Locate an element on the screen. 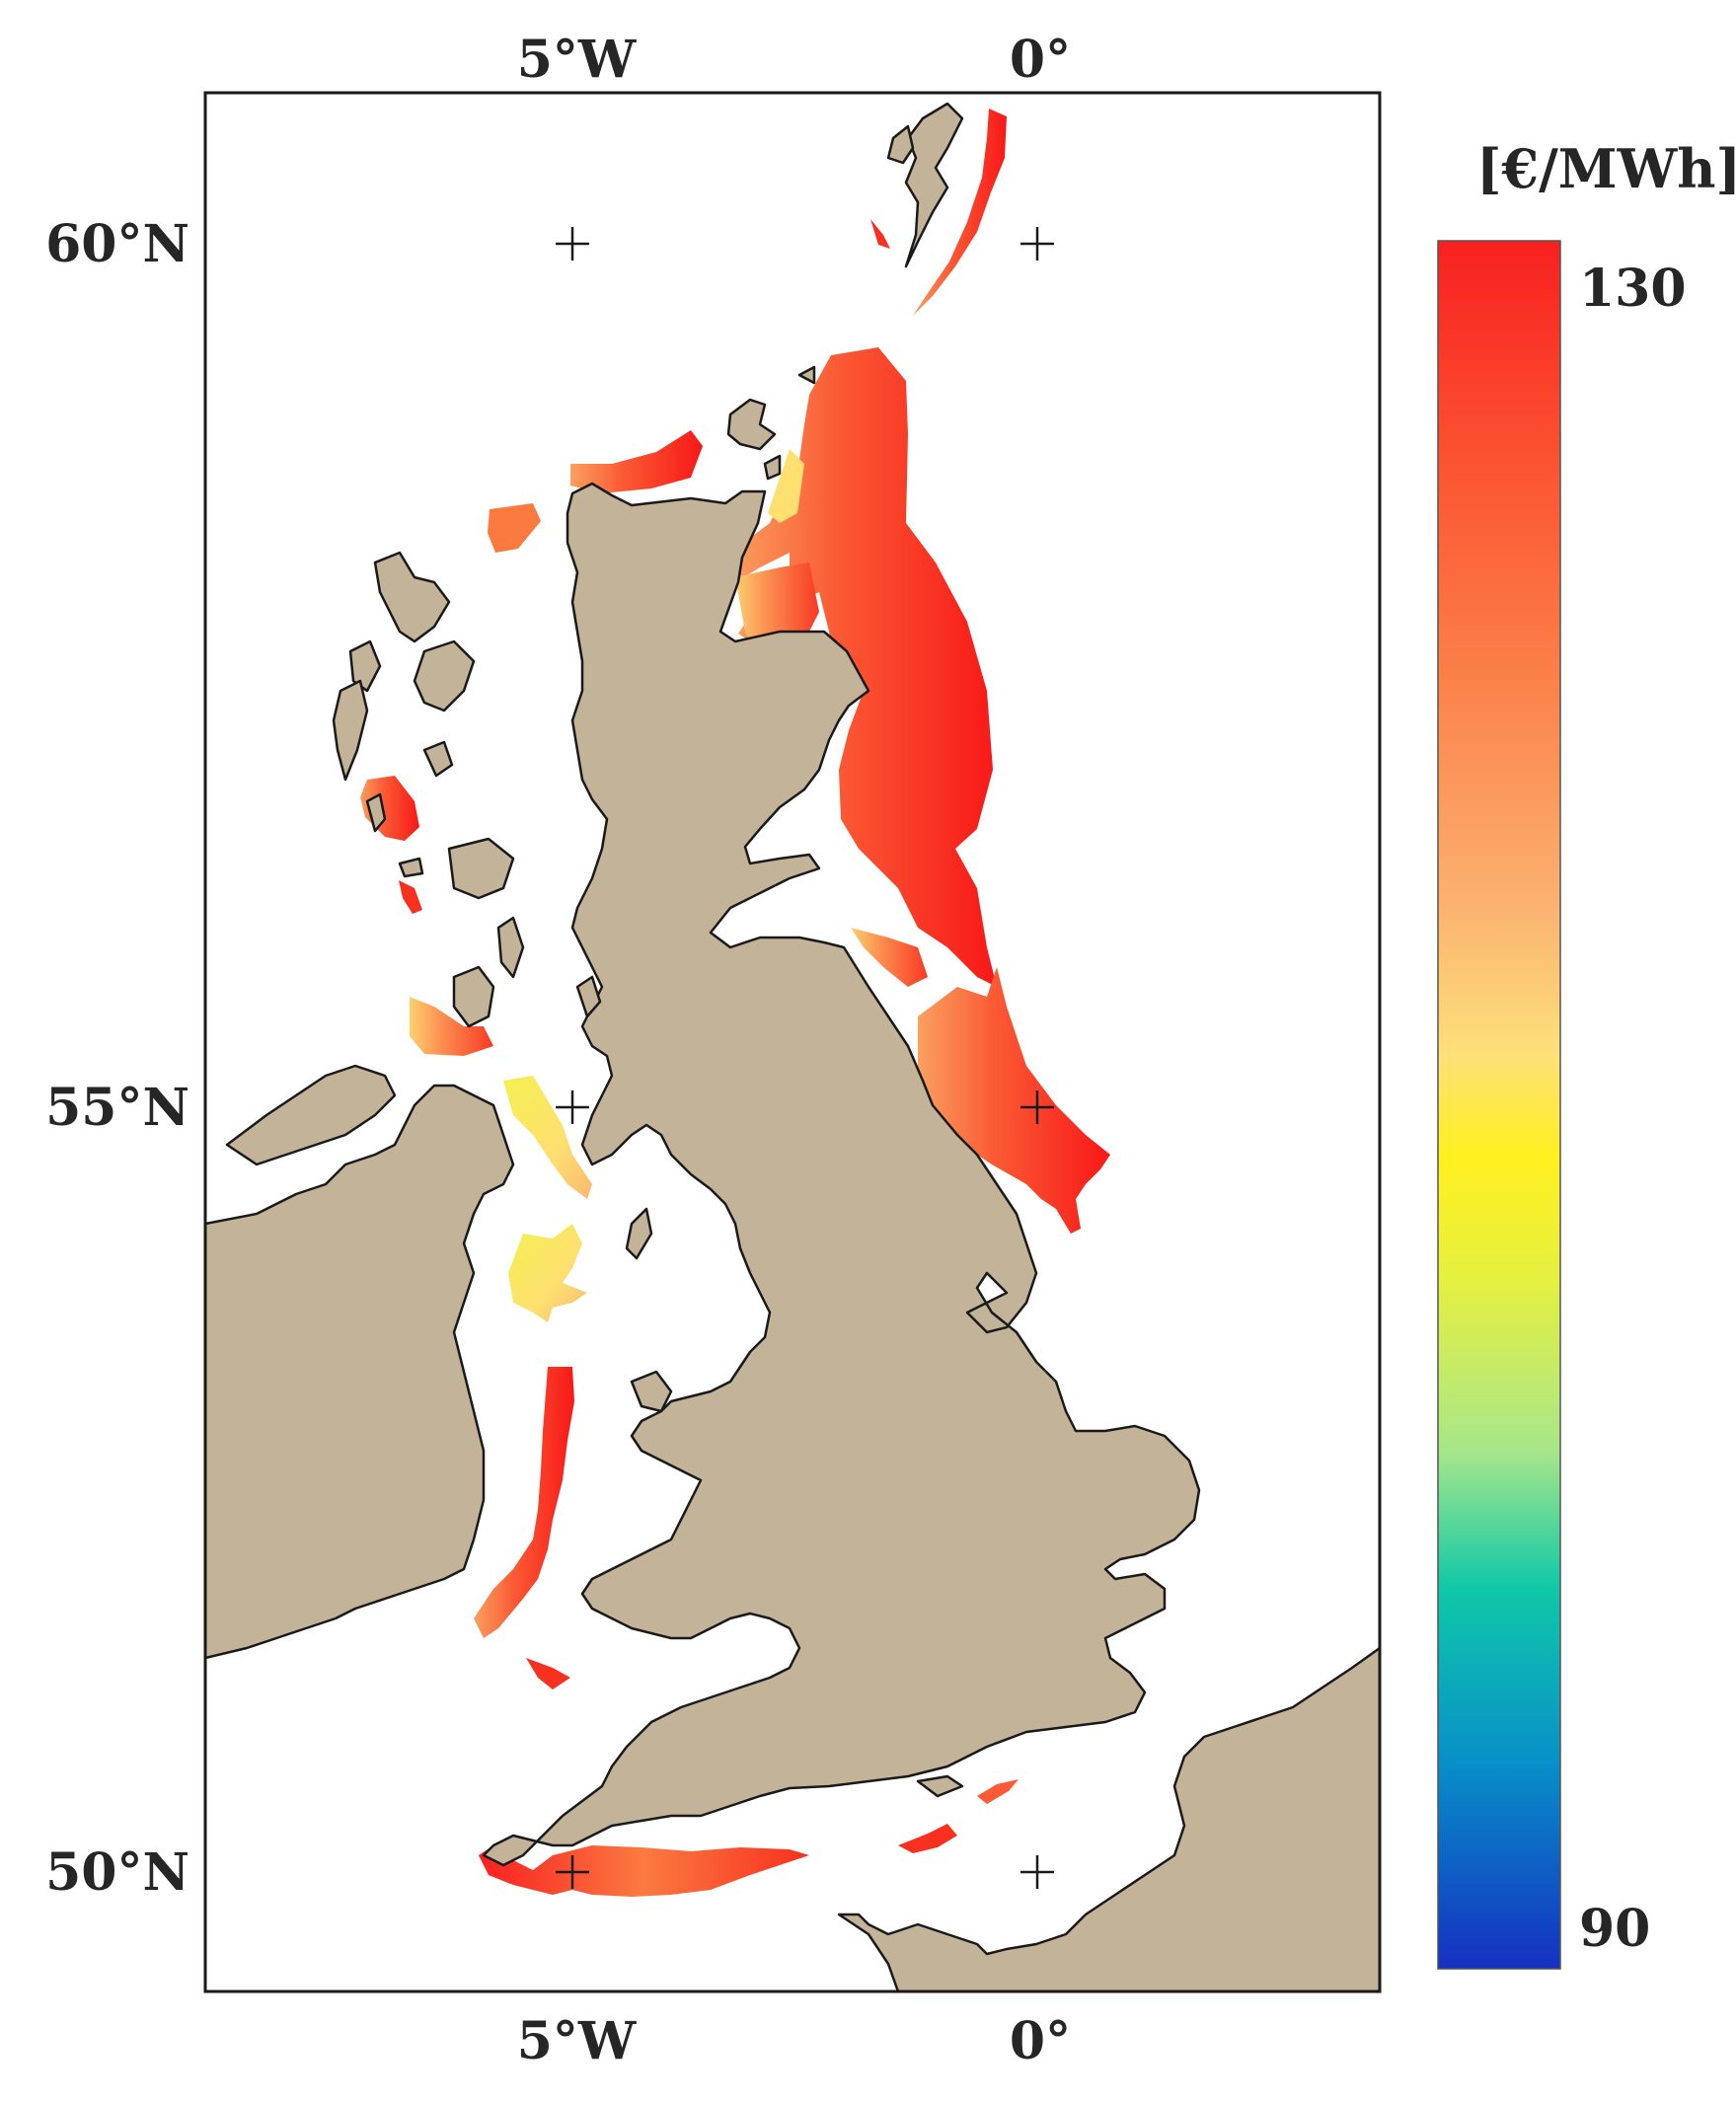 This screenshot has height=2102, width=1736. region-firth-forth is located at coordinates (889, 958).